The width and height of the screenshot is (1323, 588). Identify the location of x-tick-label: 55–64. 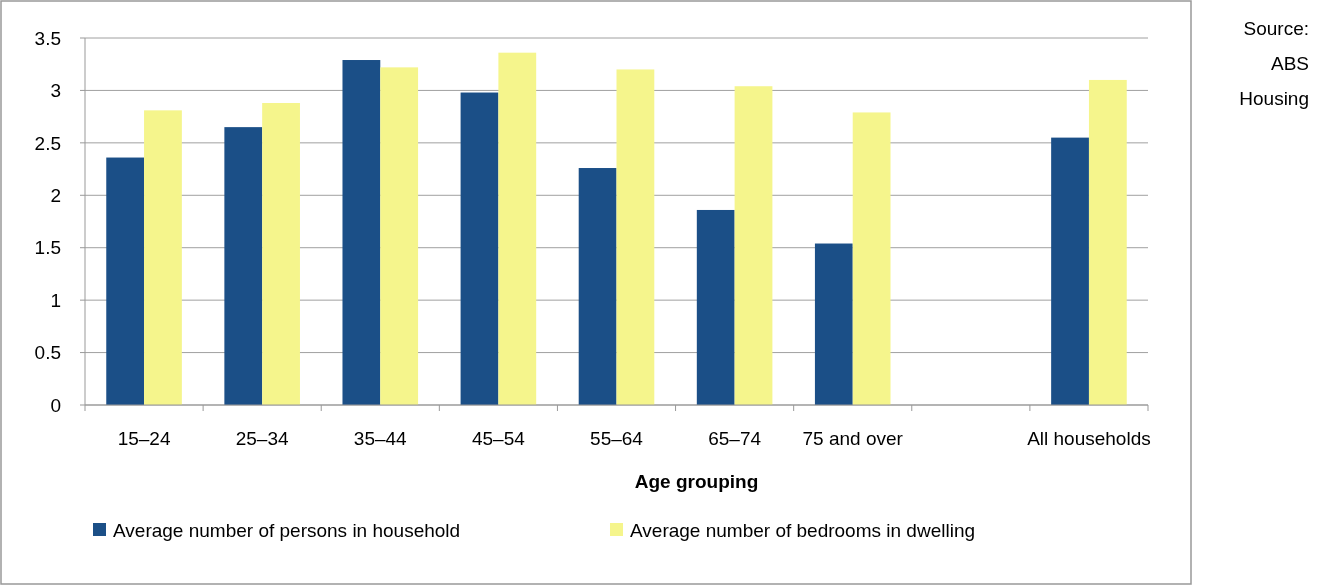
(617, 438).